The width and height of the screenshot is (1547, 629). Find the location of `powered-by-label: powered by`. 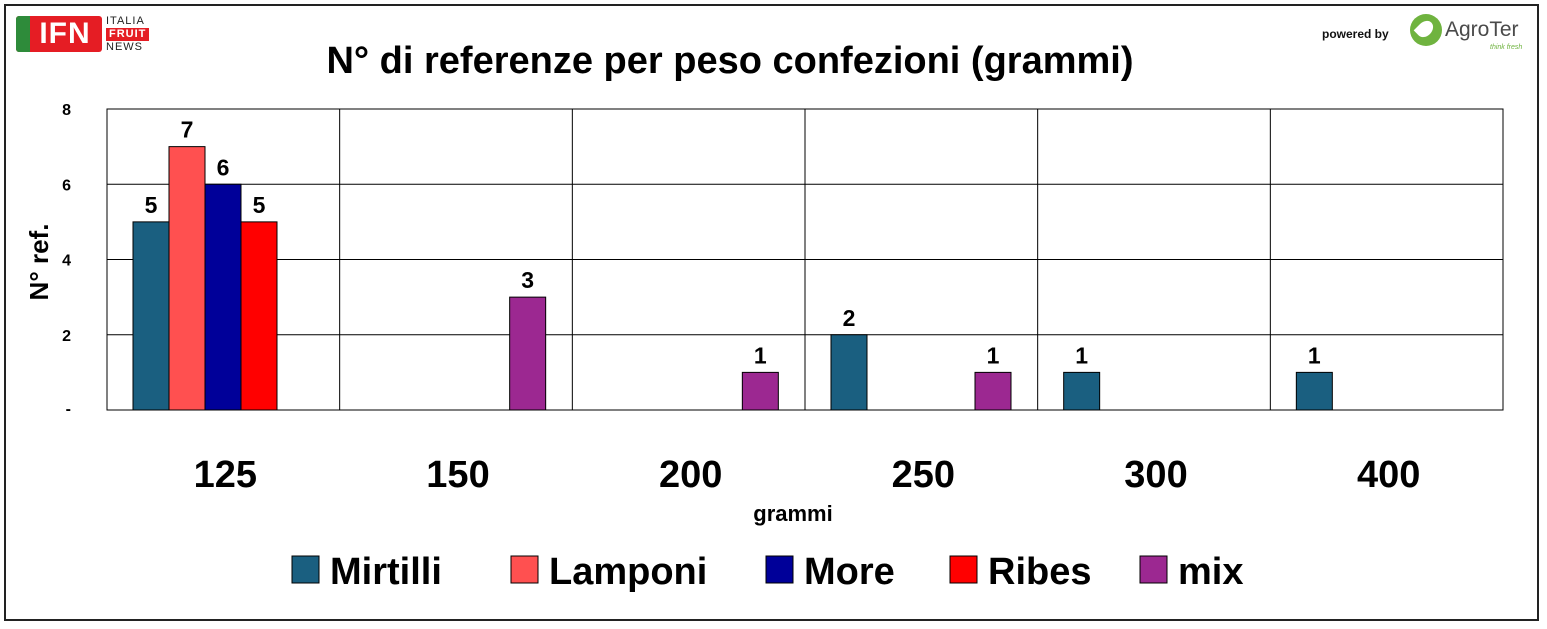

powered-by-label: powered by is located at coordinates (1355, 34).